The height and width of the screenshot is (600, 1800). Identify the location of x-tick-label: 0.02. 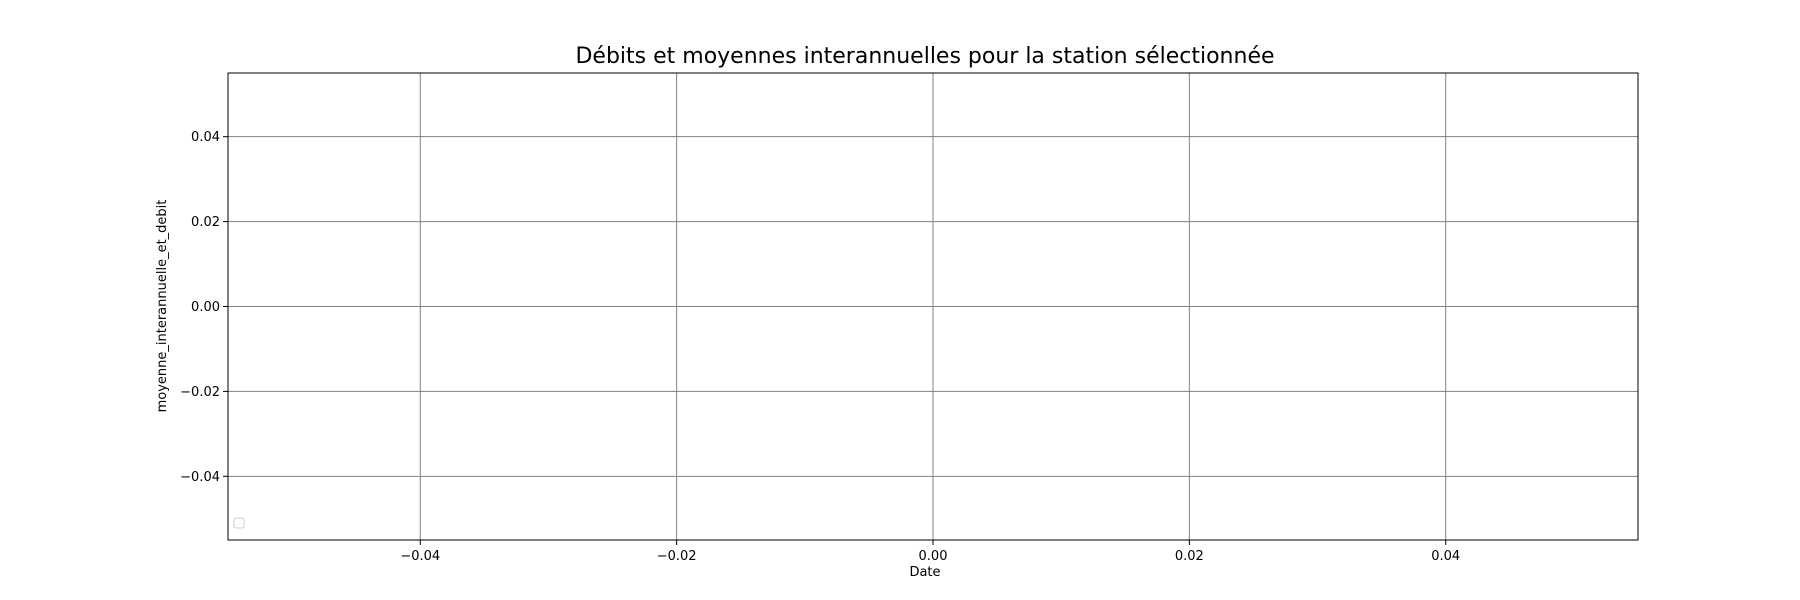
(1189, 556).